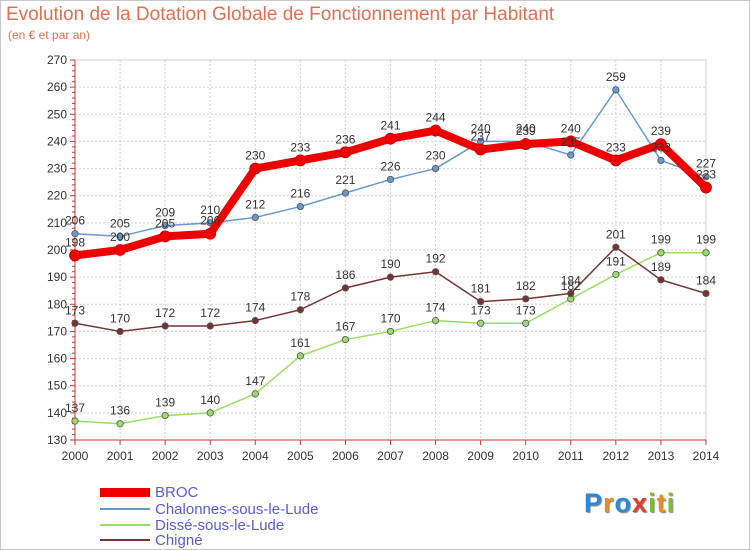 The width and height of the screenshot is (750, 550). What do you see at coordinates (706, 164) in the screenshot?
I see `data-label: 227` at bounding box center [706, 164].